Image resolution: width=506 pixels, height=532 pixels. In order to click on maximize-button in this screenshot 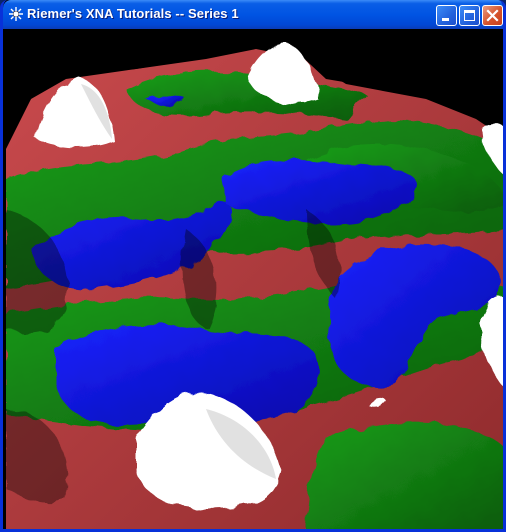, I will do `click(469, 15)`.